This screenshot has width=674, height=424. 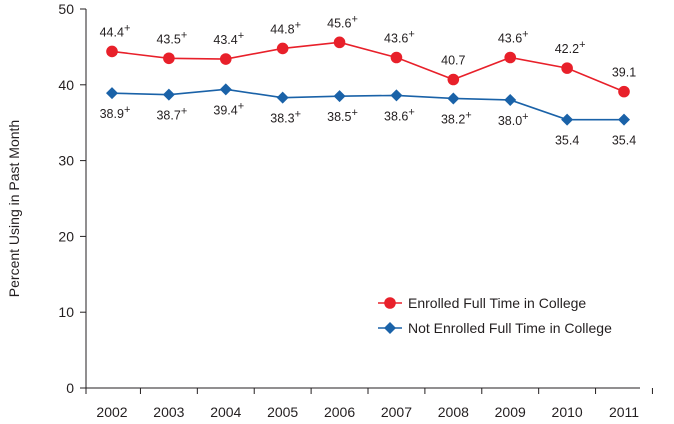 I want to click on data-label: 40.7, so click(x=453, y=60).